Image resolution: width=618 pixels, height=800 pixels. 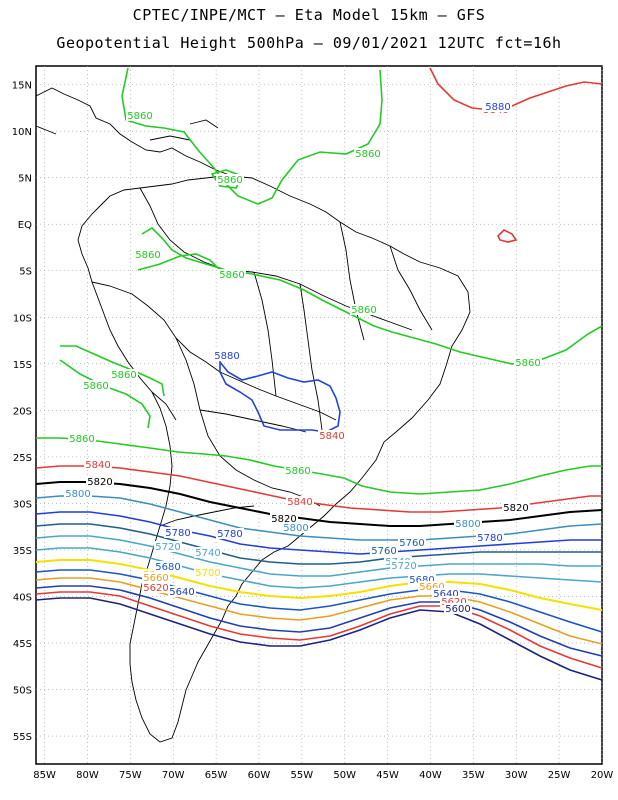 What do you see at coordinates (430, 775) in the screenshot?
I see `lon-tick-label: 40W` at bounding box center [430, 775].